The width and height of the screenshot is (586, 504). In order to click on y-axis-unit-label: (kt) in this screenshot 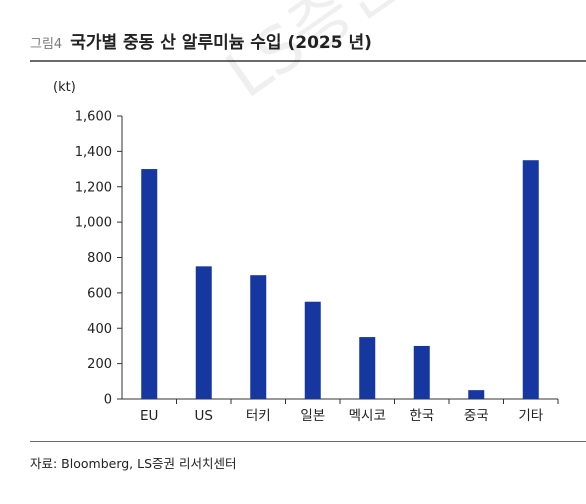, I will do `click(64, 87)`.